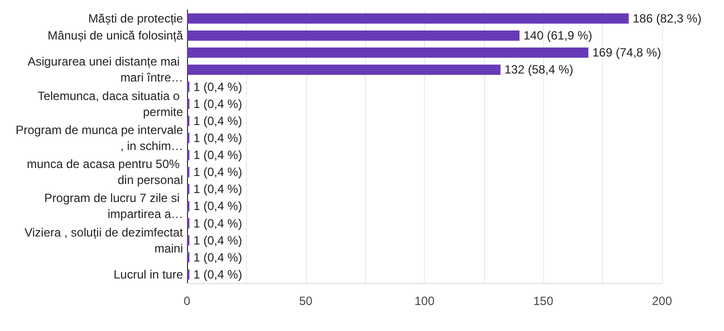 Image resolution: width=724 pixels, height=331 pixels. Describe the element at coordinates (187, 301) in the screenshot. I see `x-tick-label: 0` at that location.